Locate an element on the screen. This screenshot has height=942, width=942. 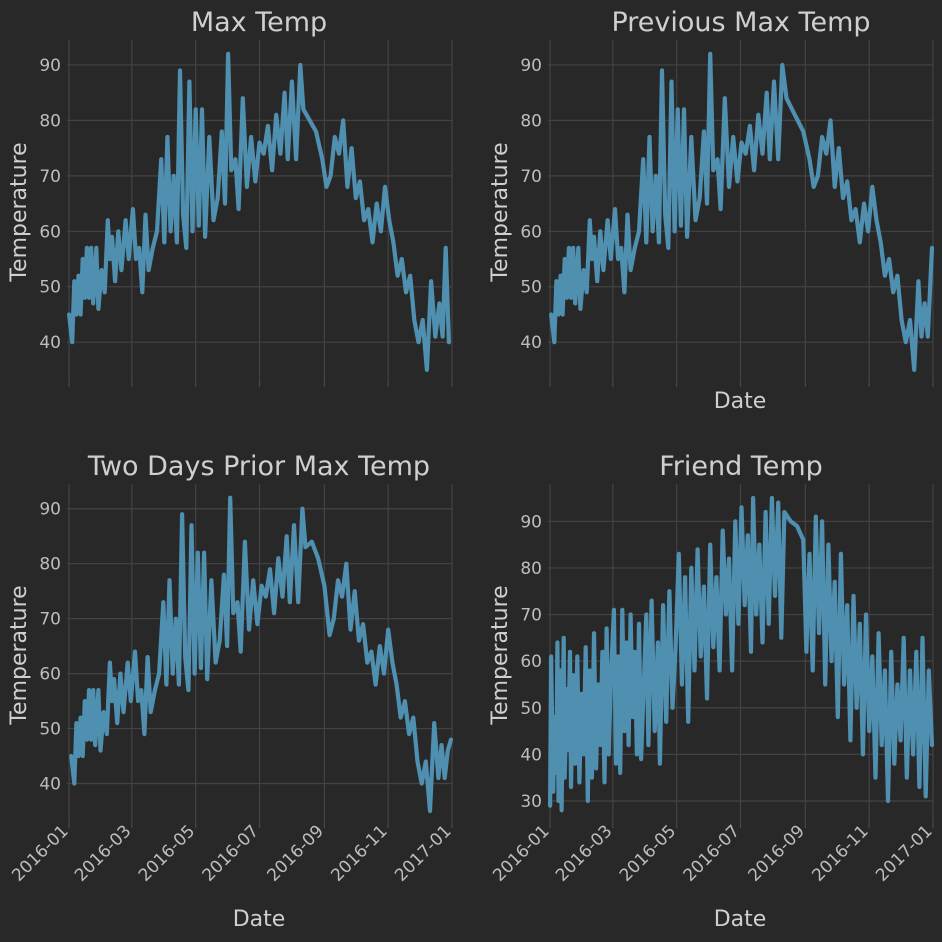
chart-title: Two Days Prior Max Temp is located at coordinates (258, 466).